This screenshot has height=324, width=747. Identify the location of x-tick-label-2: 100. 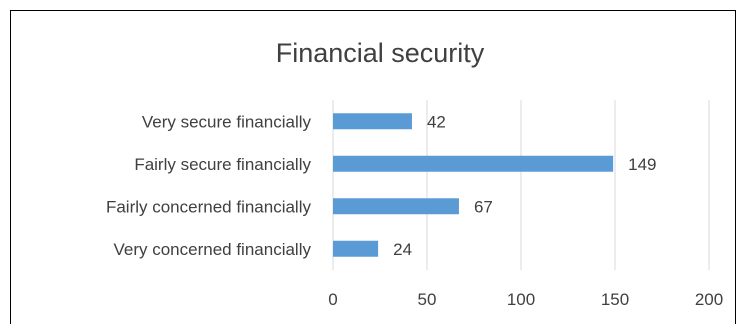
(521, 299).